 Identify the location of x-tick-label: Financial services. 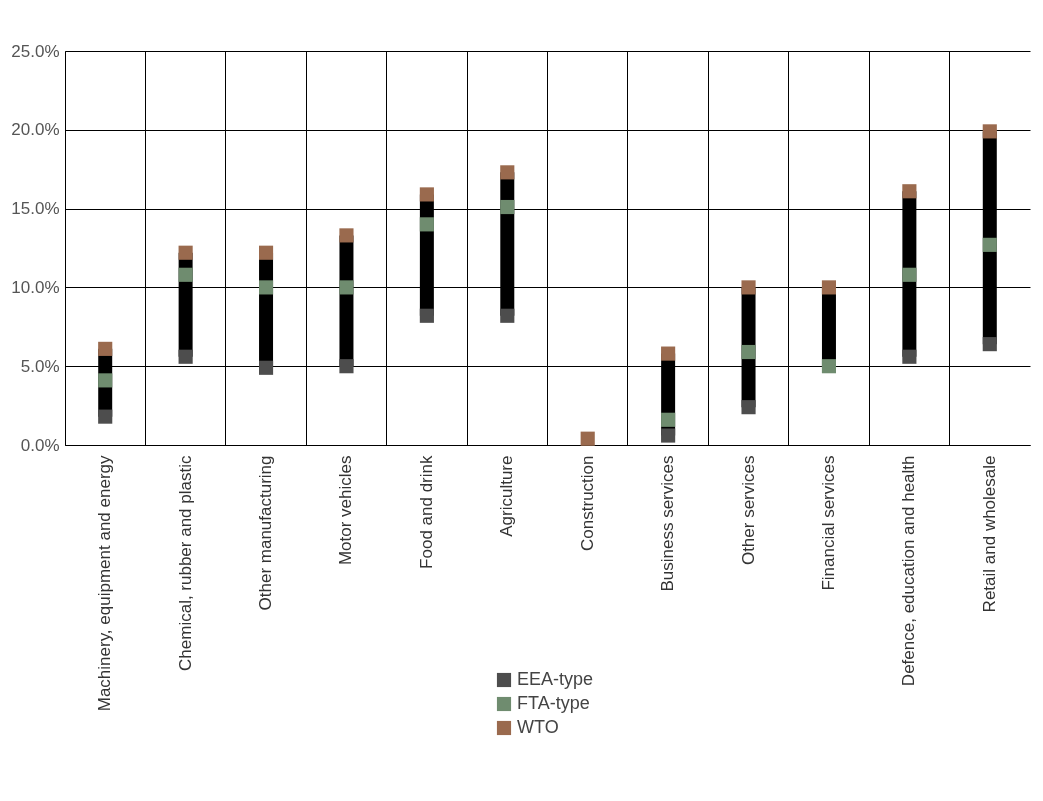
(828, 523).